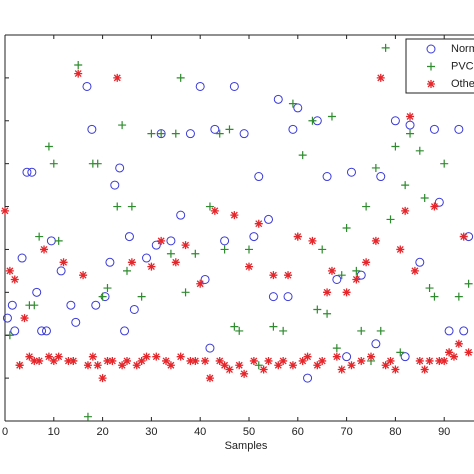 Image resolution: width=474 pixels, height=474 pixels. What do you see at coordinates (462, 84) in the screenshot?
I see `legend-label: Other` at bounding box center [462, 84].